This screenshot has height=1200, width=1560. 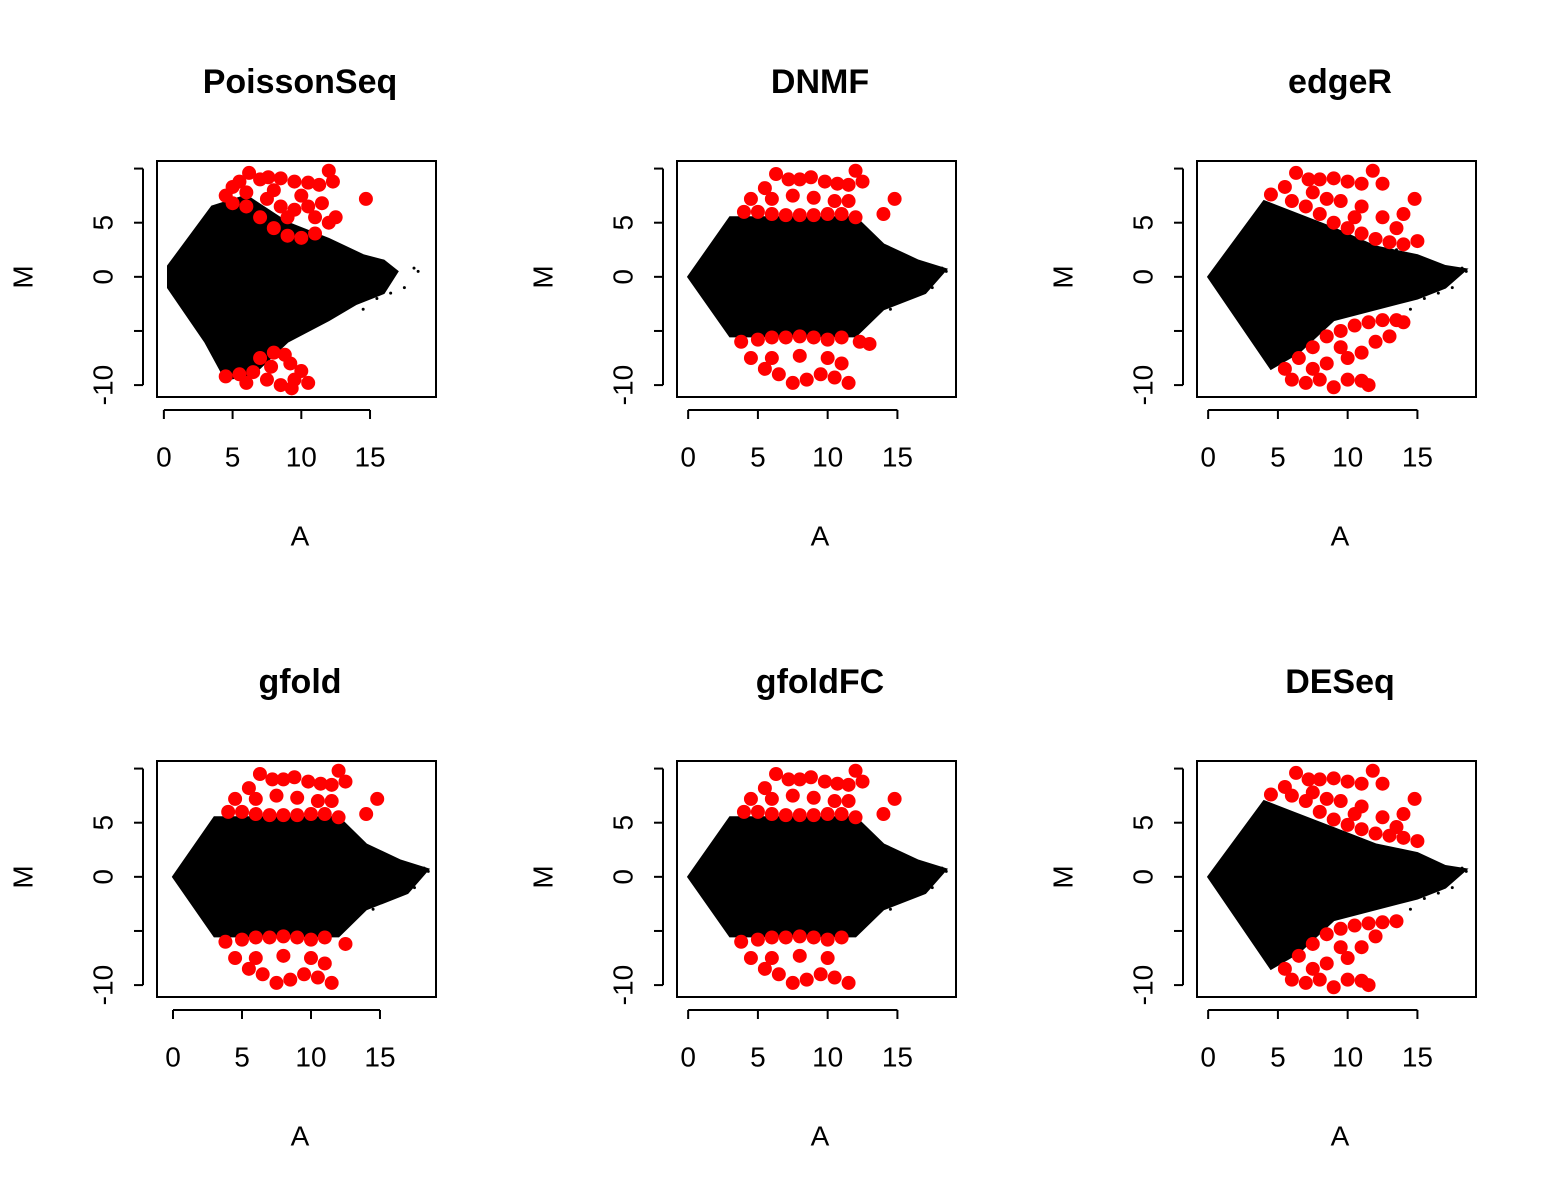 I want to click on panel: DNMF A M 0 5 10 15 -10 0 5, so click(x=742, y=307).